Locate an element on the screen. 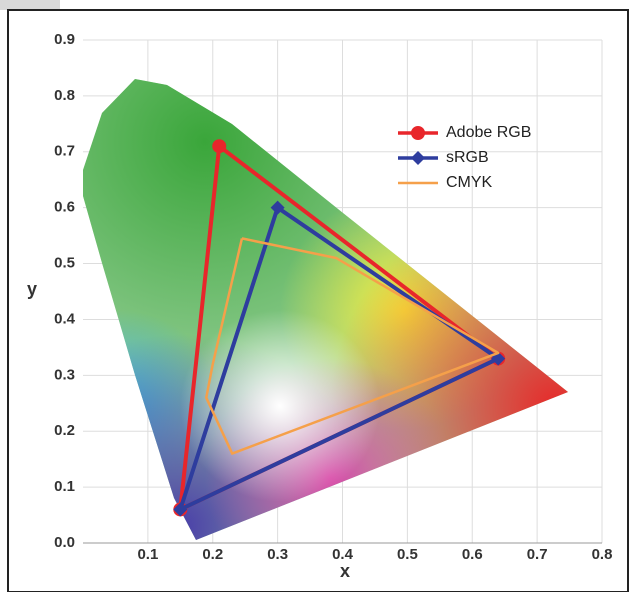 The height and width of the screenshot is (592, 636). x-tick-label: 0.2 is located at coordinates (212, 554).